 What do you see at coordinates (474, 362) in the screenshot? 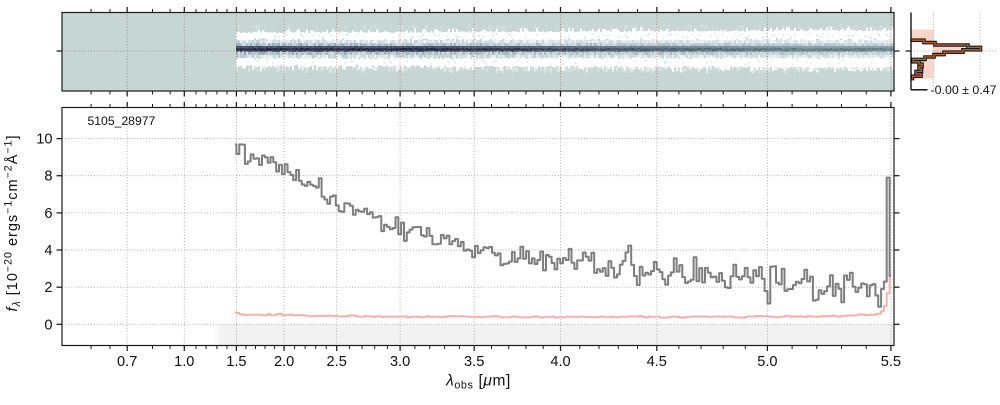
I see `svg-text: 3.5` at bounding box center [474, 362].